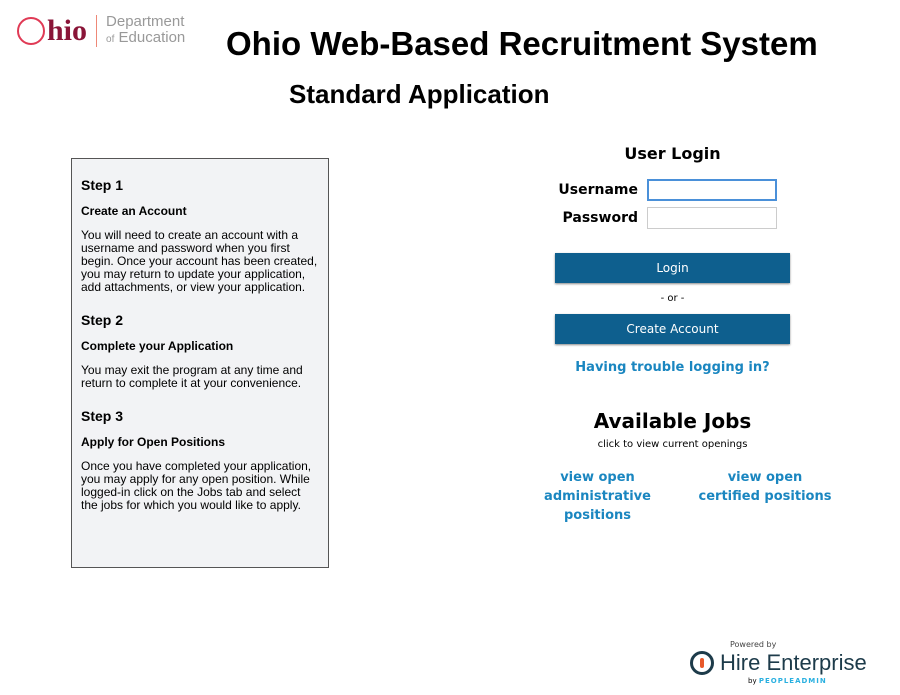 Image resolution: width=900 pixels, height=695 pixels. I want to click on step-title: Step 3, so click(102, 416).